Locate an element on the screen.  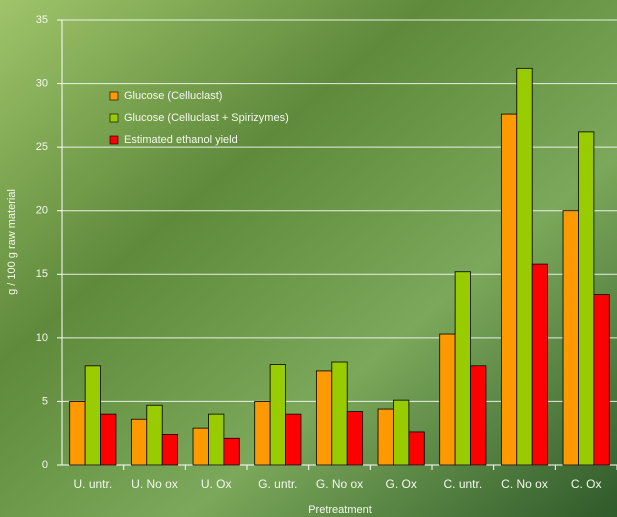
legend-label: Glucose (Celluclast + Spirizymes) is located at coordinates (206, 118).